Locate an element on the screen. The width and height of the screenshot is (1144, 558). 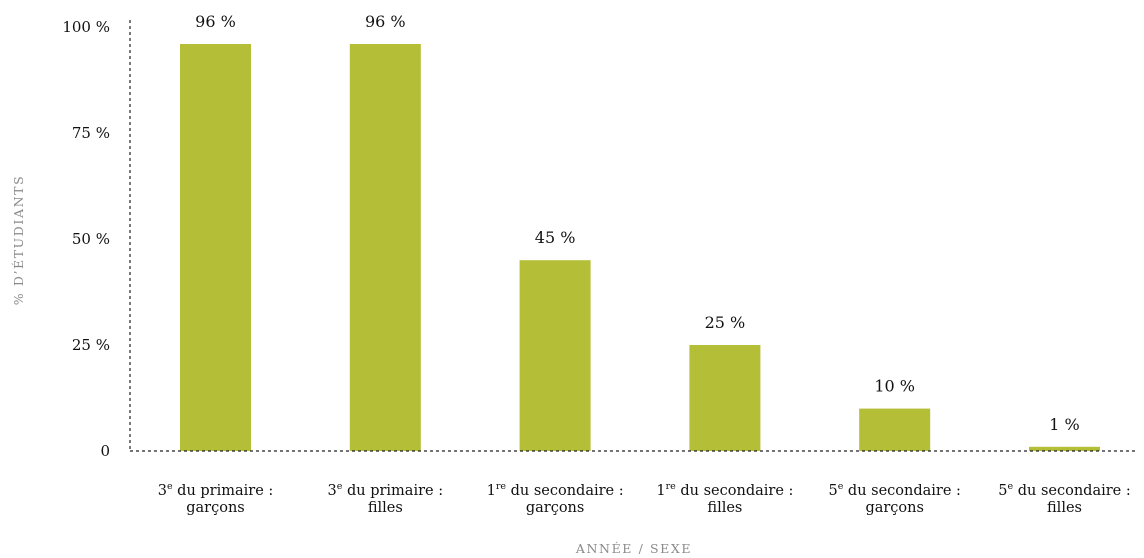
y-tick-label: 75 % is located at coordinates (91, 133).